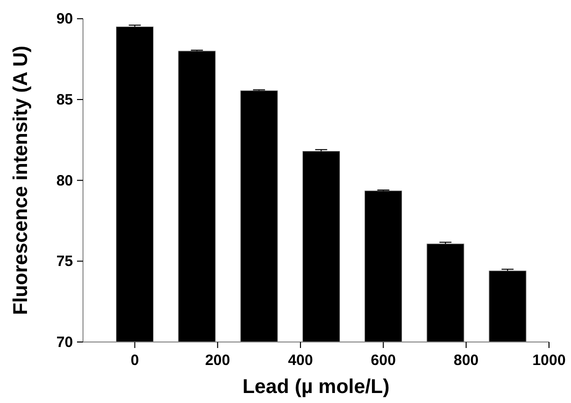 This screenshot has height=403, width=571. What do you see at coordinates (316, 387) in the screenshot?
I see `x-axis-title: Lead (µ mole/L)` at bounding box center [316, 387].